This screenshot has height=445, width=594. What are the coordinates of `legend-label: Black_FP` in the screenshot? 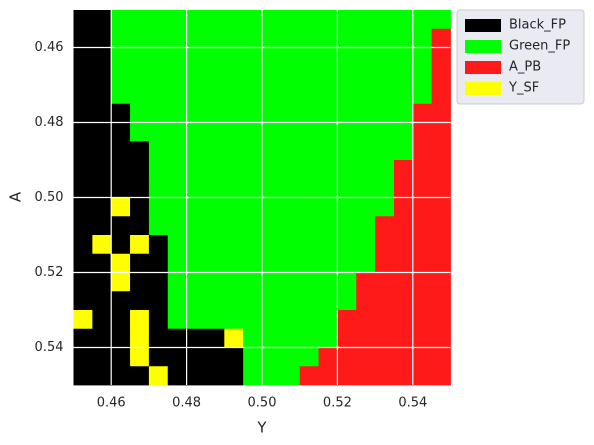 It's located at (537, 25).